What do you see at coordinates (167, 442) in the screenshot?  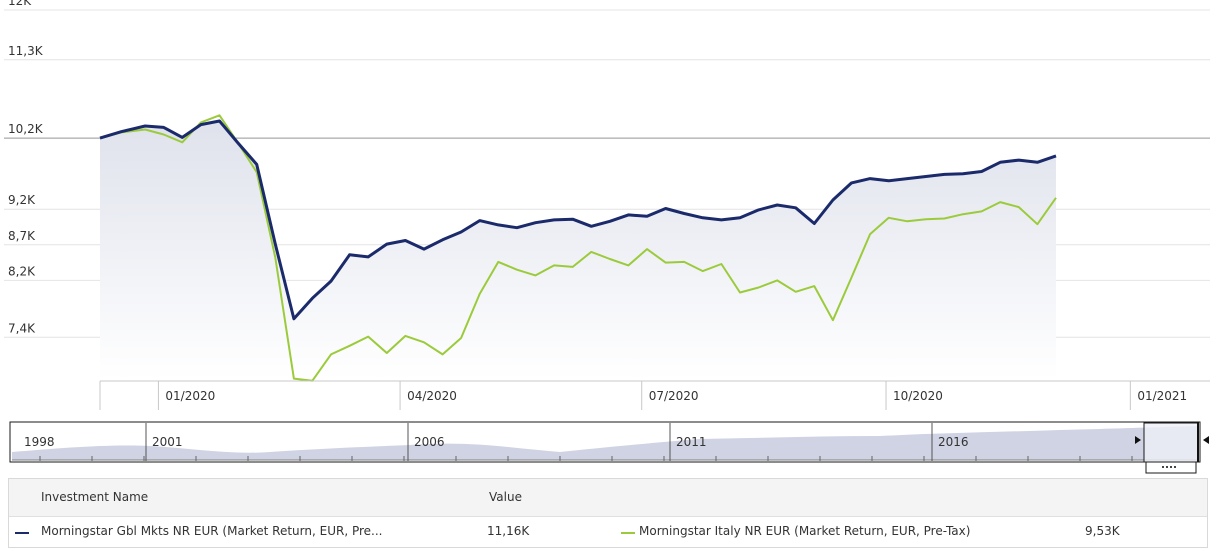 I see `navigator-label: 2001` at bounding box center [167, 442].